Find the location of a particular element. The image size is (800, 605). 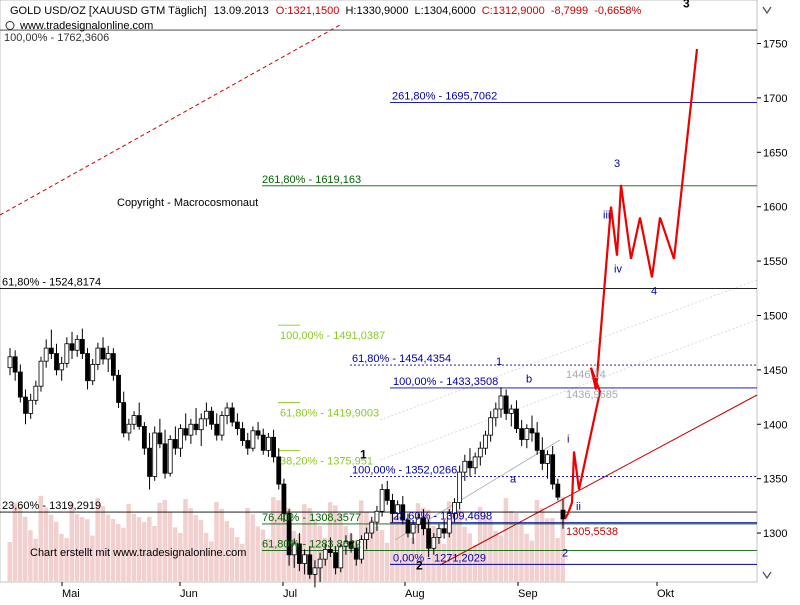

scroll-up-icon is located at coordinates (767, 10).